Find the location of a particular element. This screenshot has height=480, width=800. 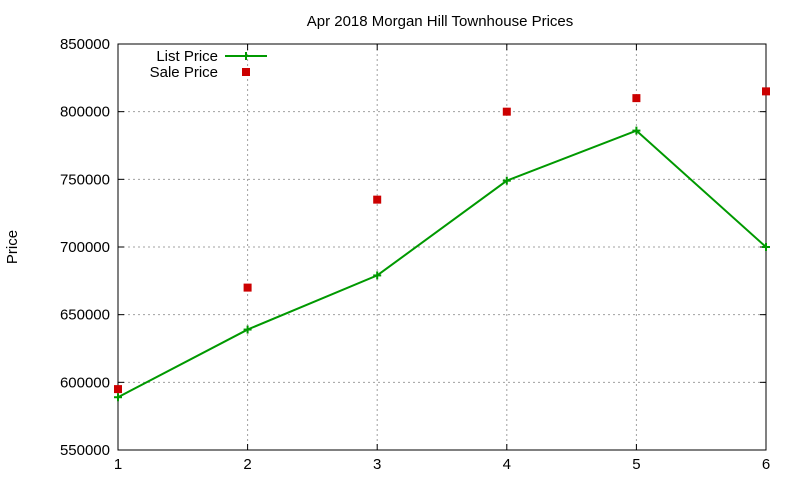

y-tick-label: 550000 is located at coordinates (85, 450).